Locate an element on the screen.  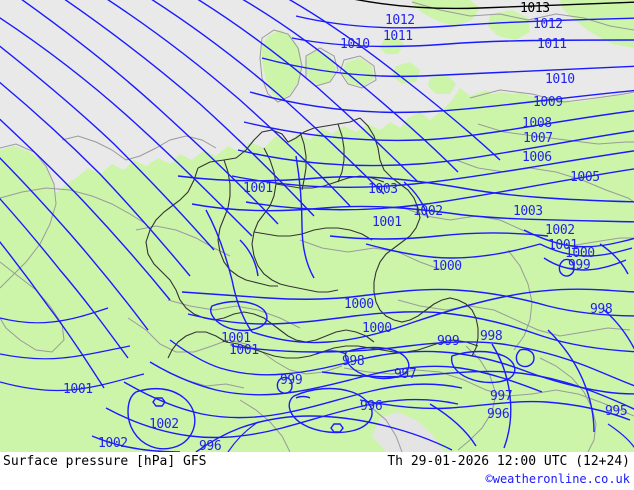
isobar-value-label: 1008 is located at coordinates (537, 123).